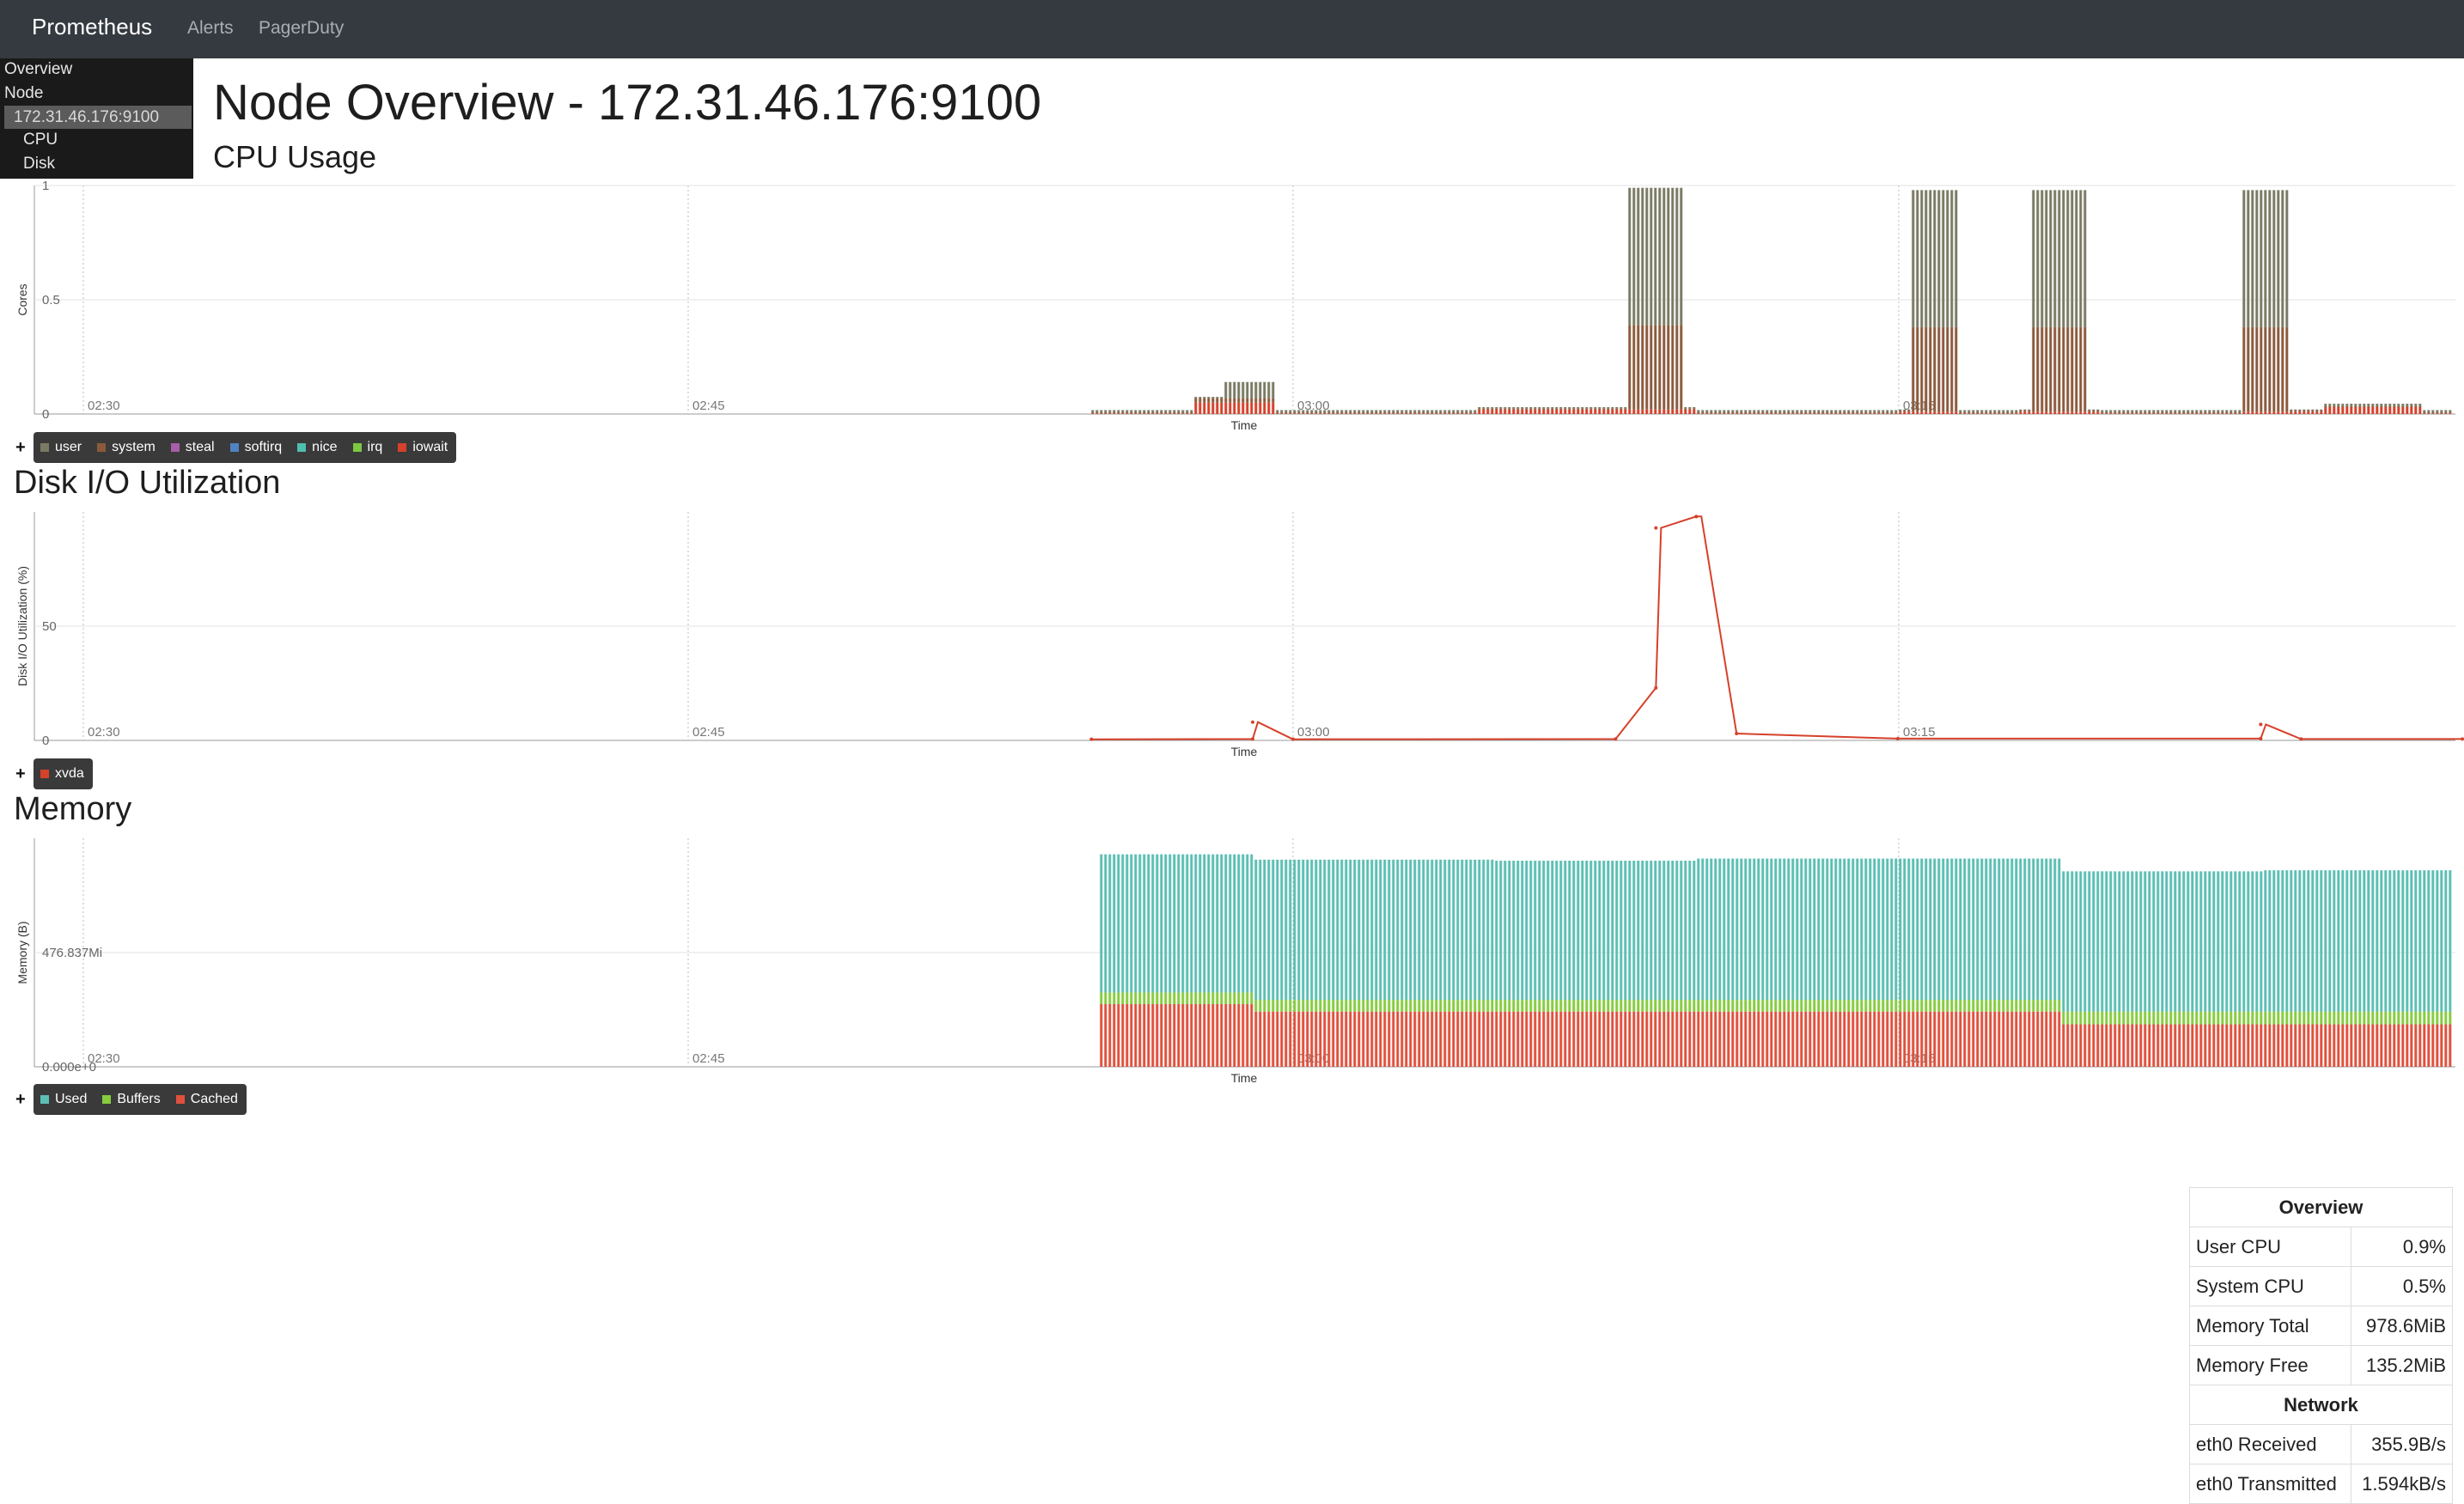  What do you see at coordinates (92, 27) in the screenshot?
I see `brand-link: Prometheus` at bounding box center [92, 27].